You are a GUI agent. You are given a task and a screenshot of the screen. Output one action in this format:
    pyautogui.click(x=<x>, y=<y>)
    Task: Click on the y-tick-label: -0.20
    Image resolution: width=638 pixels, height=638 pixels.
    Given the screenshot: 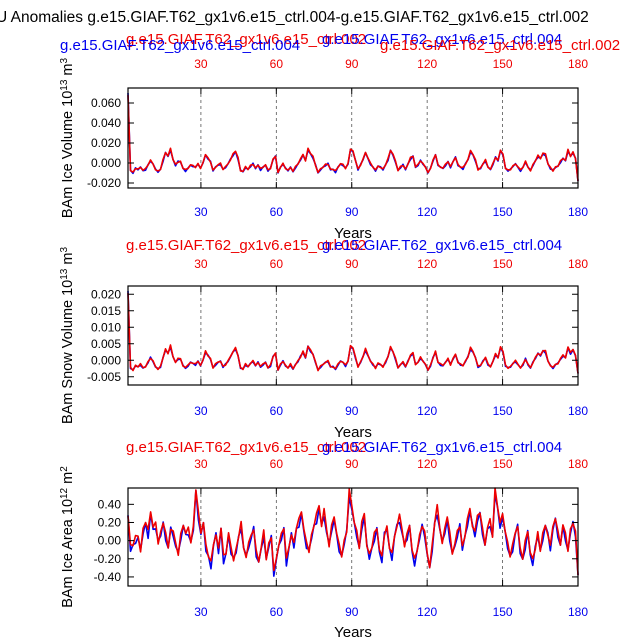 What is the action you would take?
    pyautogui.click(x=108, y=559)
    